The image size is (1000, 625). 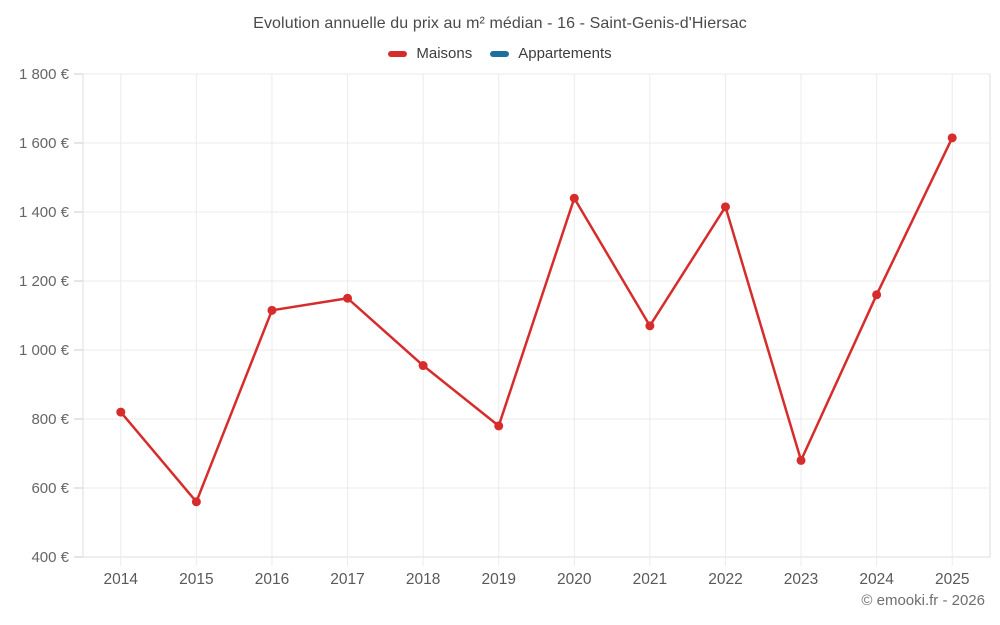 What do you see at coordinates (398, 53) in the screenshot?
I see `maisons-swatch-icon` at bounding box center [398, 53].